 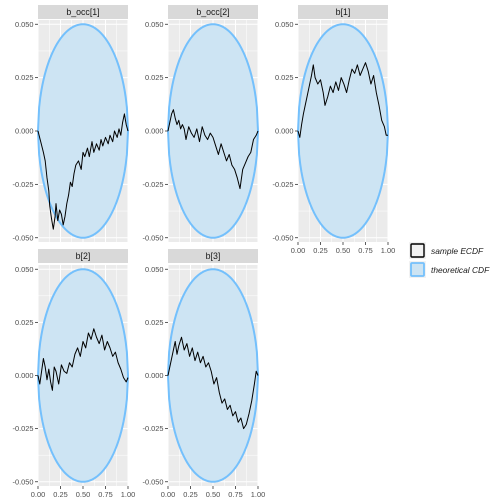 What do you see at coordinates (460, 270) in the screenshot?
I see `legend-label-theoretical-cdf: theoretical CDF` at bounding box center [460, 270].